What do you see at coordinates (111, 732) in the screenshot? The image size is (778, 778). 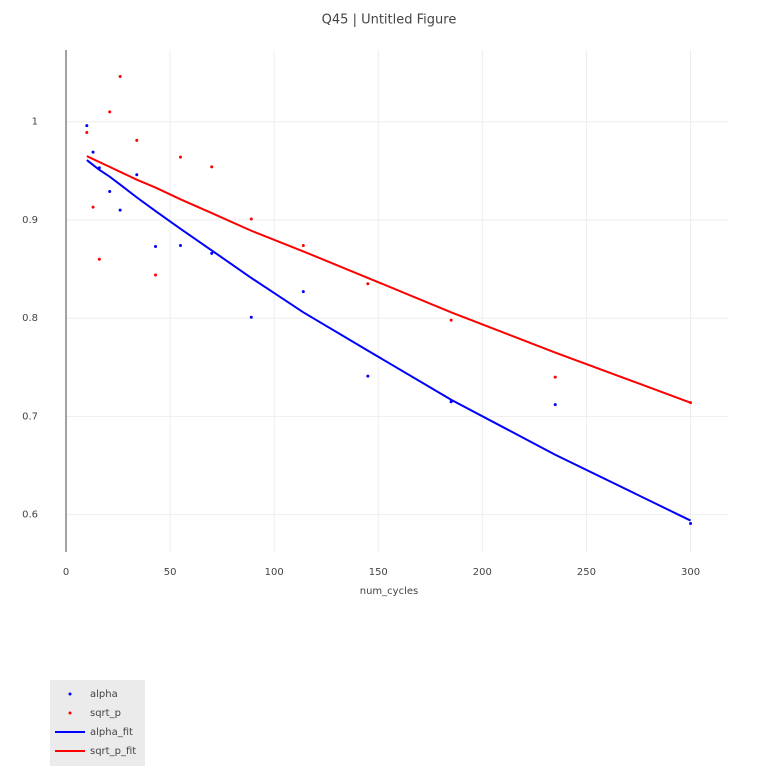 I see `legend-label: alpha_fit` at bounding box center [111, 732].